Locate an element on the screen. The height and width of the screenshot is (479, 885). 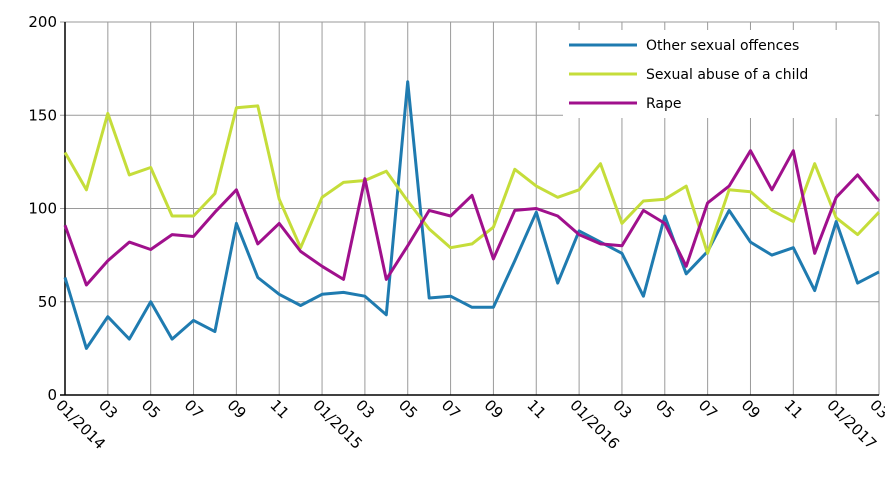
y-axis-ticks: 0 50 100 150 200 is located at coordinates (42, 208).